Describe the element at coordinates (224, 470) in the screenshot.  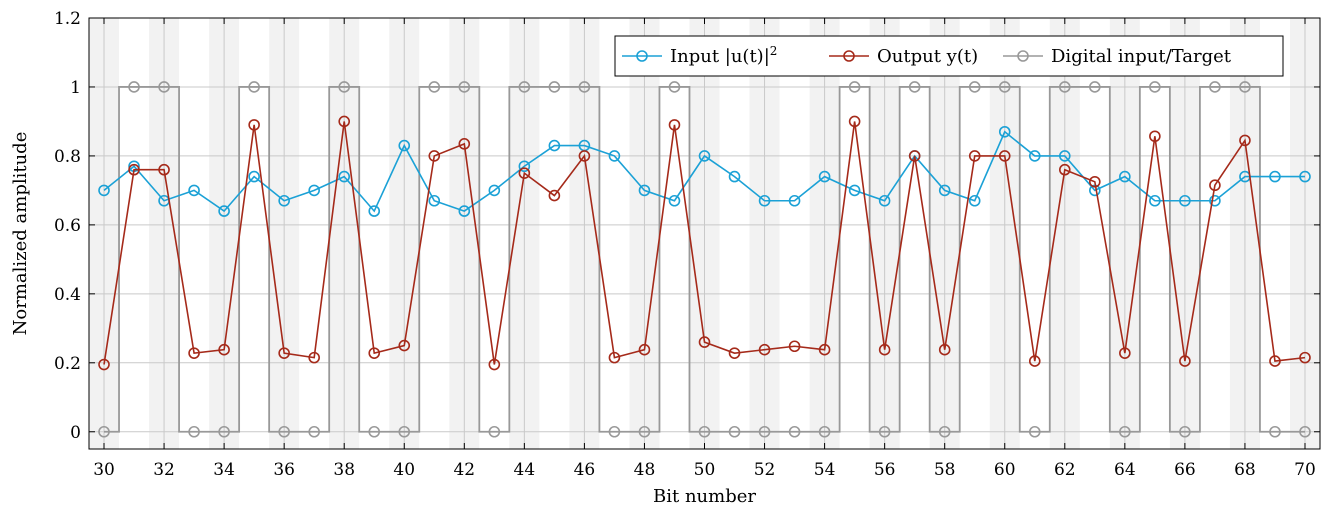
I see `x-tick-label: 34` at that location.